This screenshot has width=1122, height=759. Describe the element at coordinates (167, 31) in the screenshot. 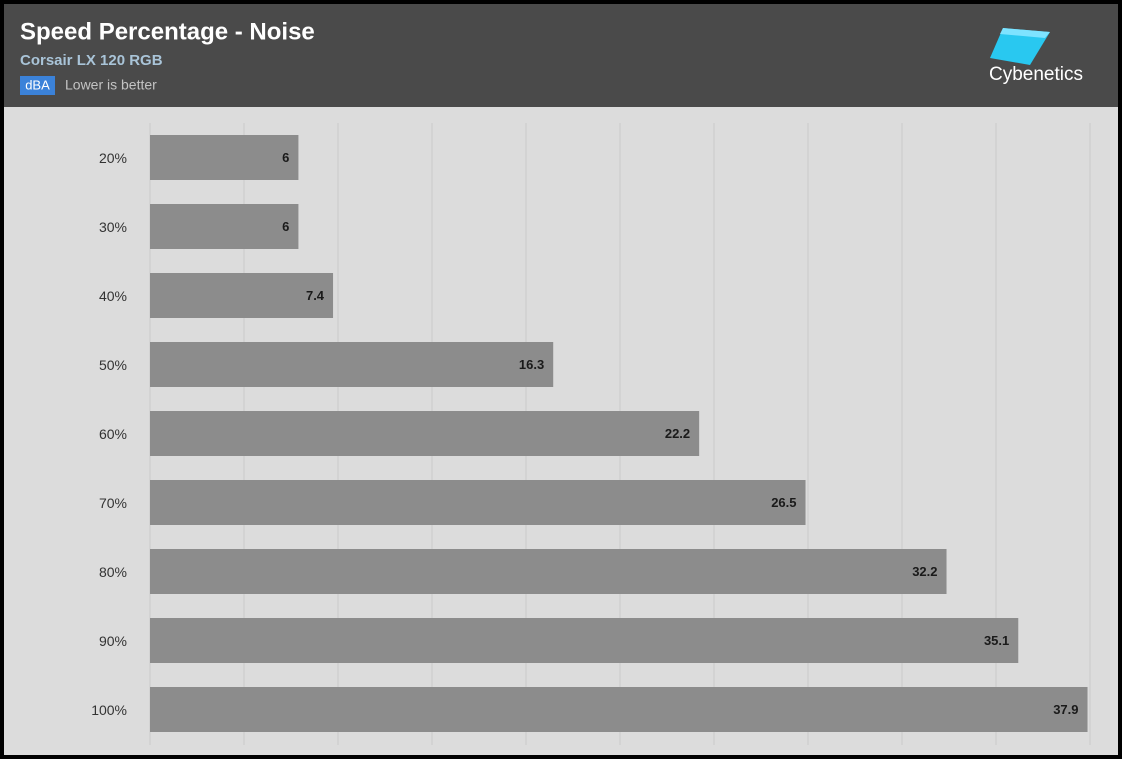

I see `chart-title: Speed Percentage - Noise` at that location.